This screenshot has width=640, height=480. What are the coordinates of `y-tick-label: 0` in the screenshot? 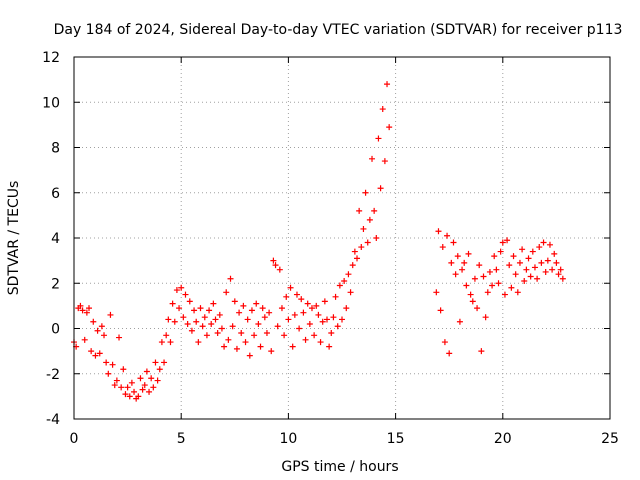 It's located at (55, 330).